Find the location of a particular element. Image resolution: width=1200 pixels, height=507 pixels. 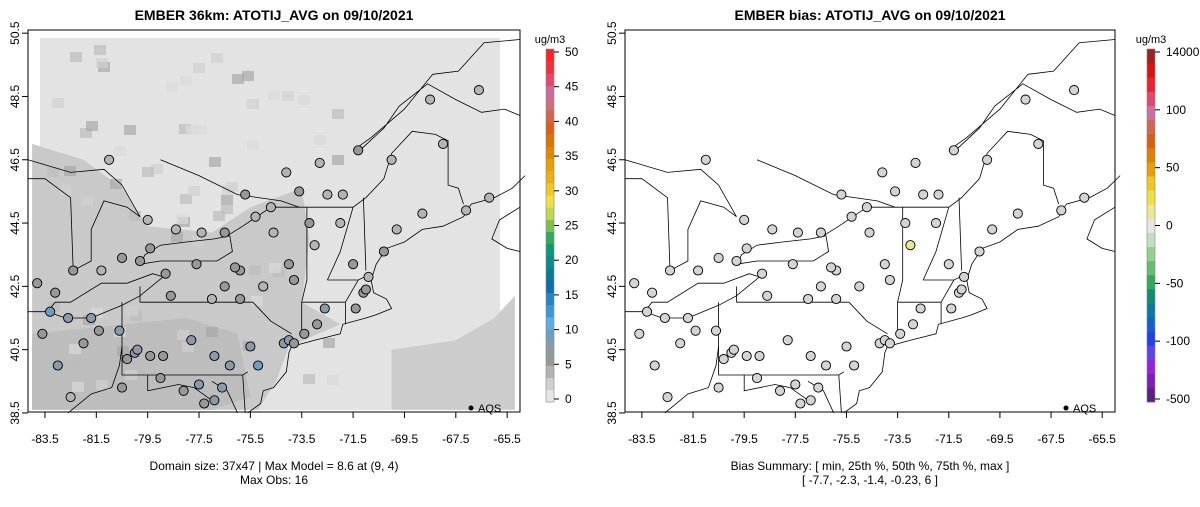

colorbar-tick-label: 50 is located at coordinates (1173, 168).